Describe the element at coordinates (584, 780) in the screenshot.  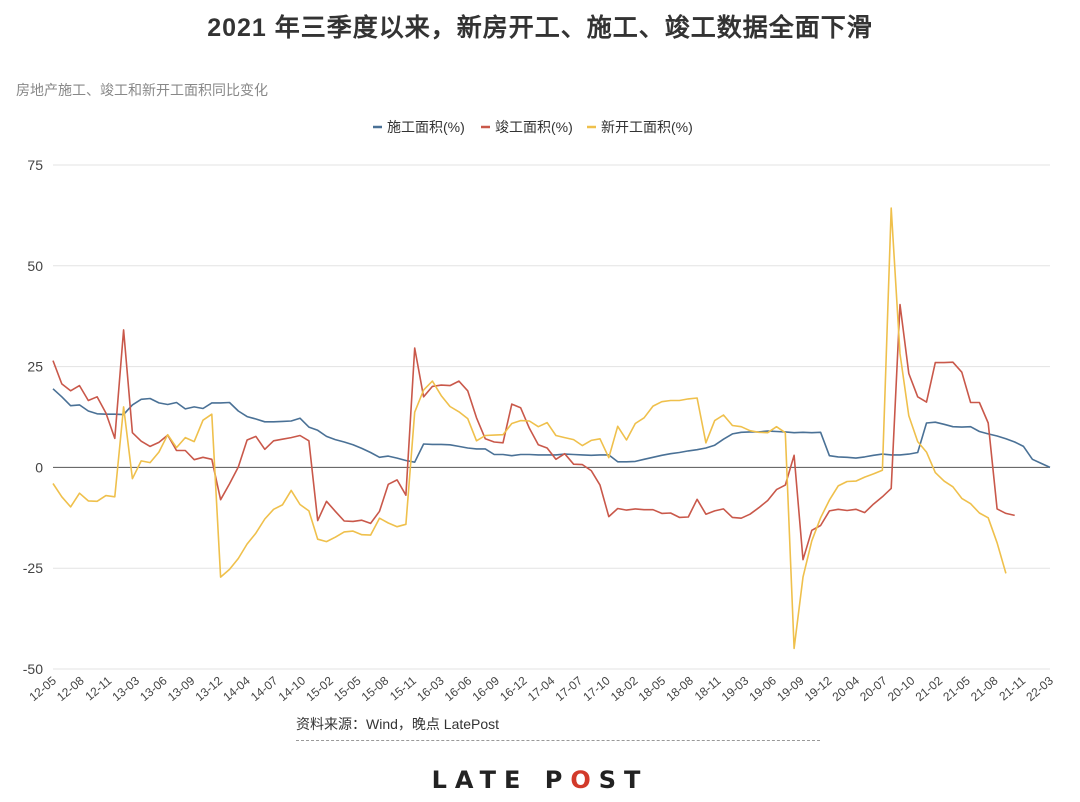
I see `logo-mark: O` at that location.